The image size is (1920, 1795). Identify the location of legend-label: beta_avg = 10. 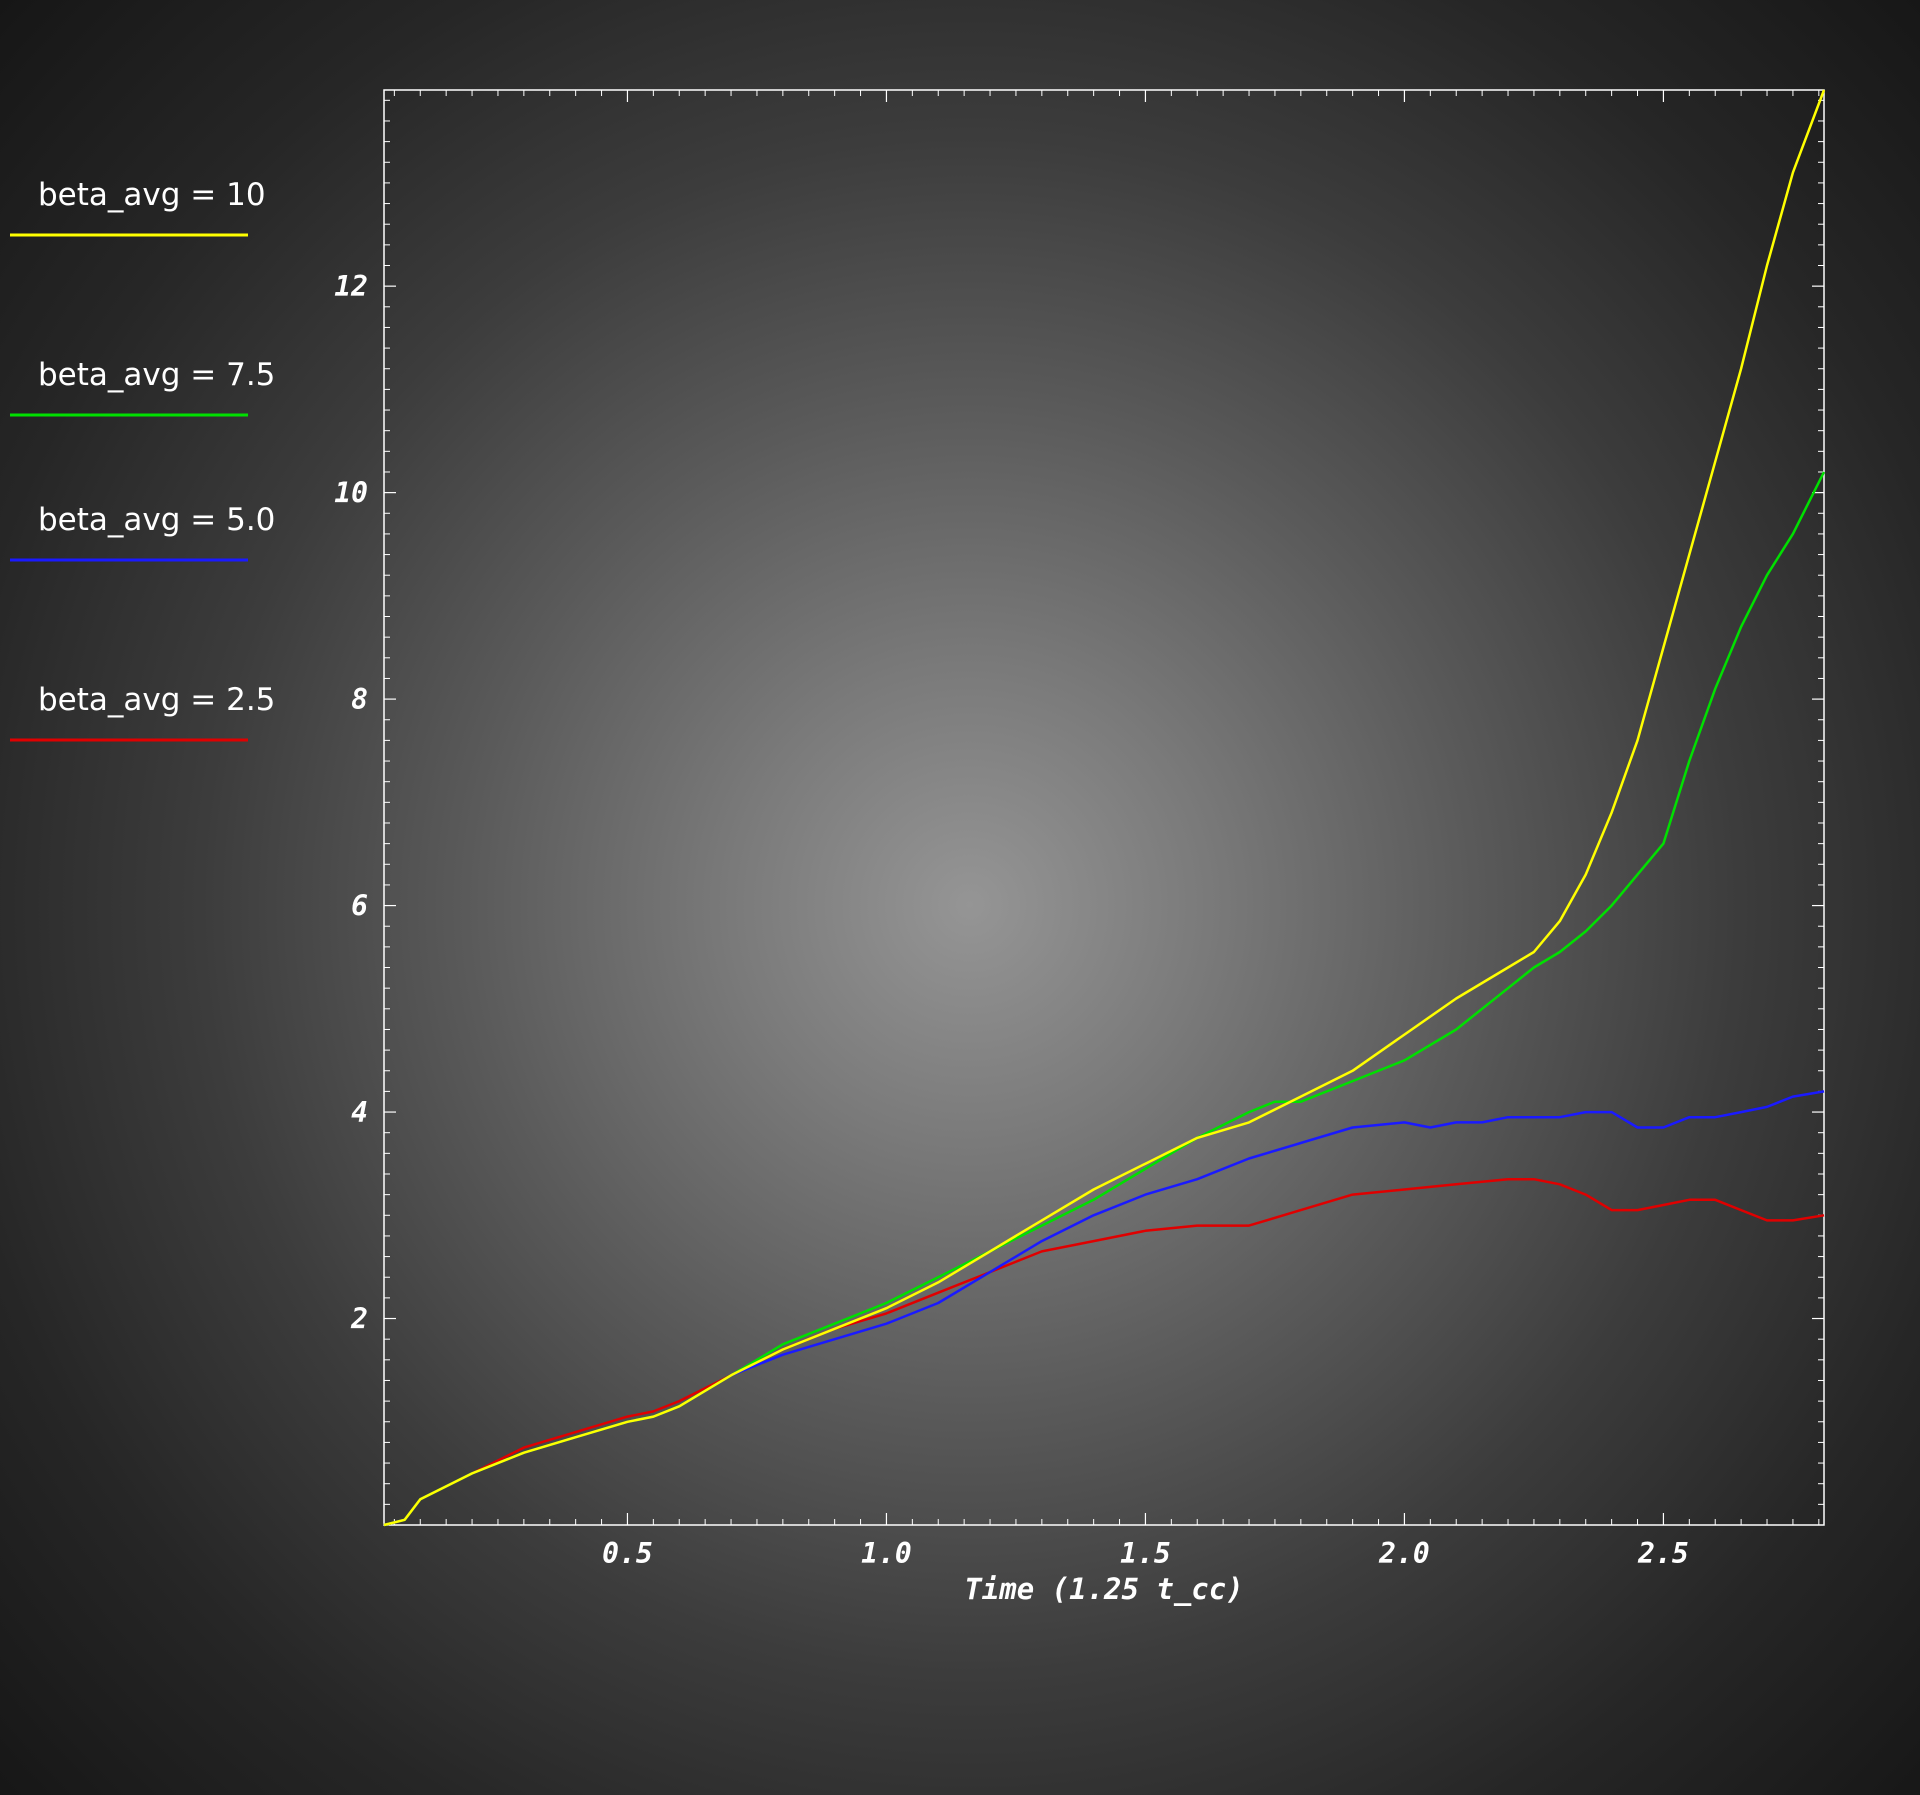
(152, 195).